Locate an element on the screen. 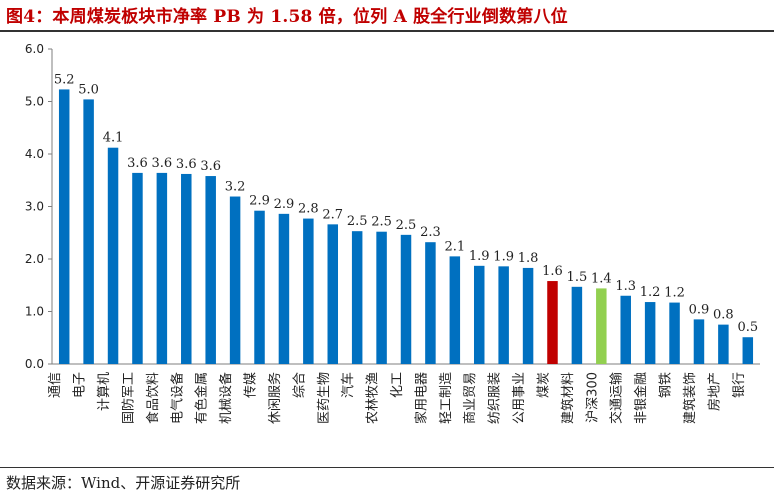 The height and width of the screenshot is (499, 774). category-label: 煤炭 is located at coordinates (543, 385).